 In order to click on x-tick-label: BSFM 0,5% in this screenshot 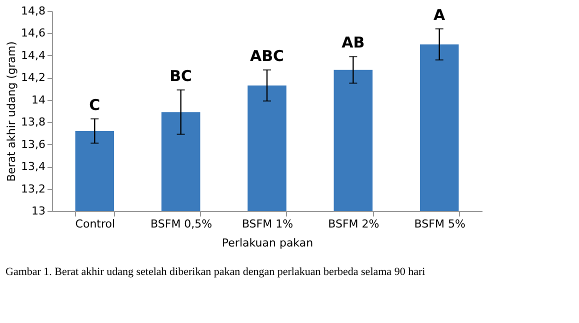, I will do `click(181, 224)`.